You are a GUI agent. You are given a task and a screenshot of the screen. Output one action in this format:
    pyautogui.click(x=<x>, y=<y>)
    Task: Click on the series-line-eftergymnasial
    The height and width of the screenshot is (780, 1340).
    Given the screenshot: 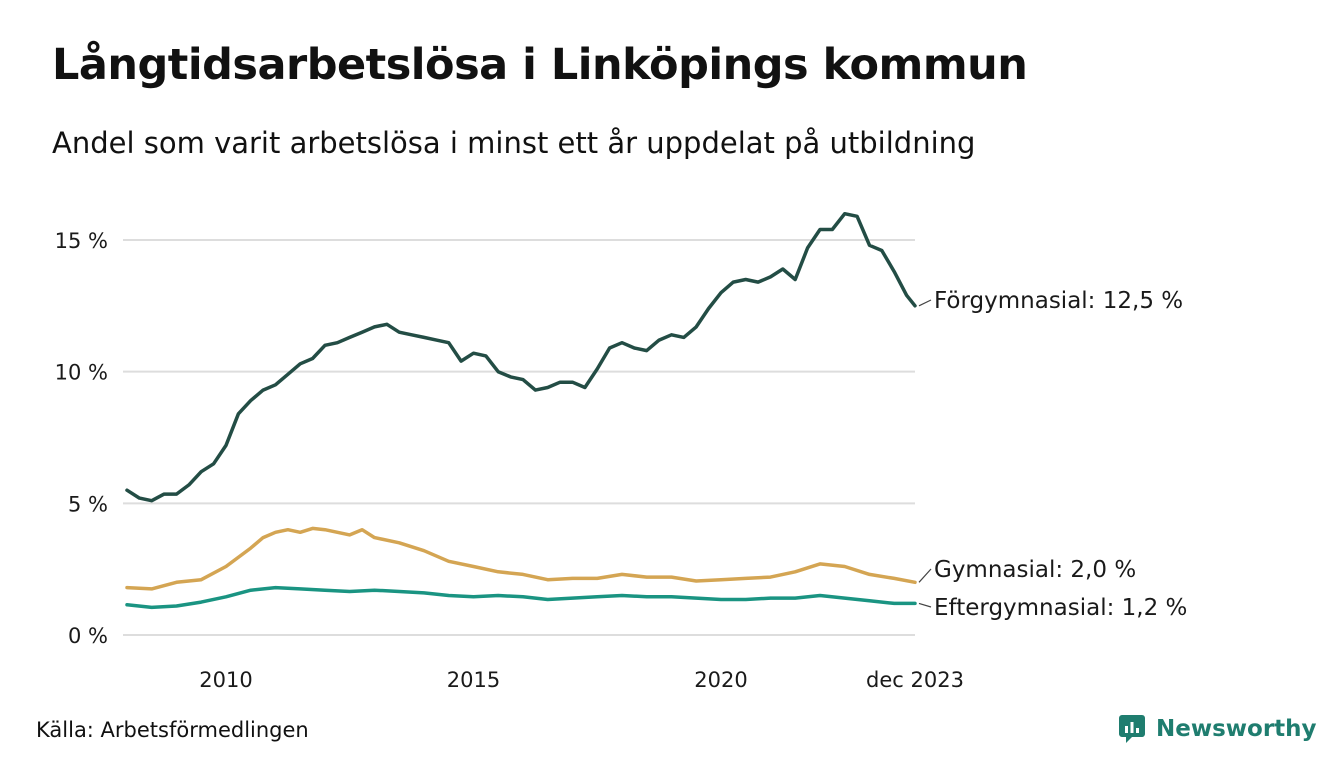 What is the action you would take?
    pyautogui.click(x=521, y=597)
    